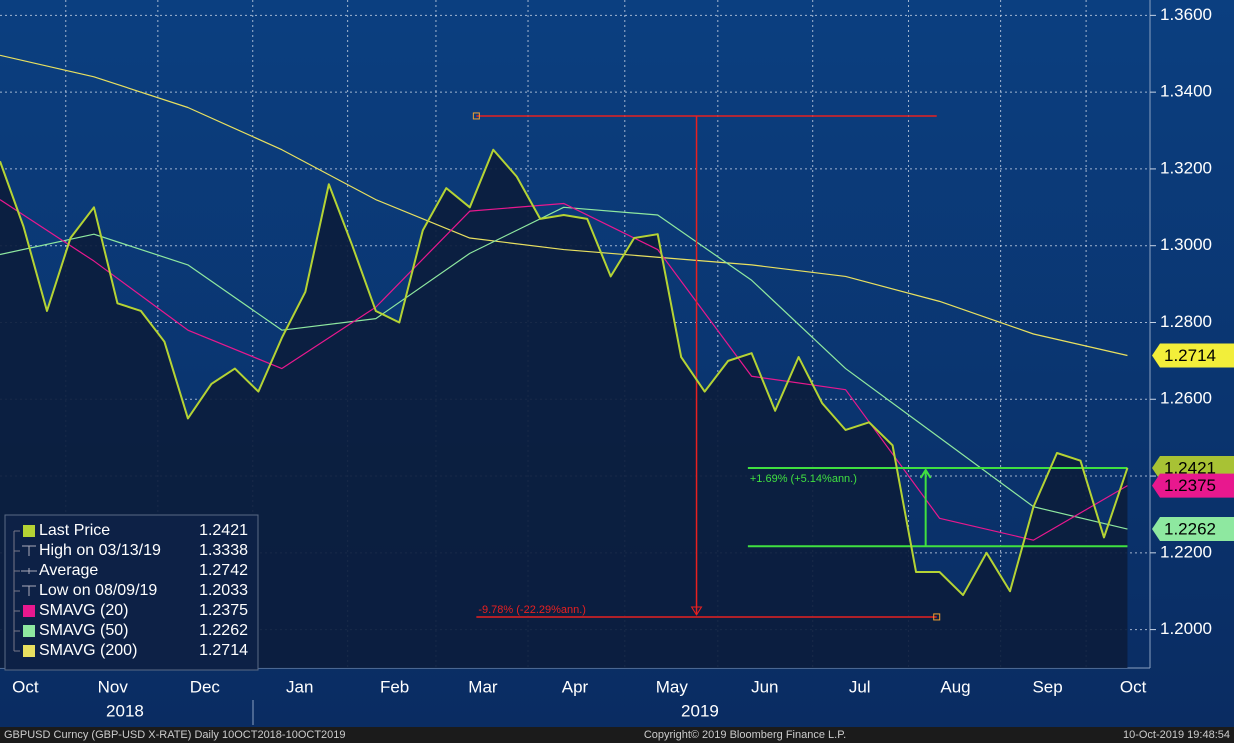  I want to click on legend-label: SMAVG (50), so click(84, 630).